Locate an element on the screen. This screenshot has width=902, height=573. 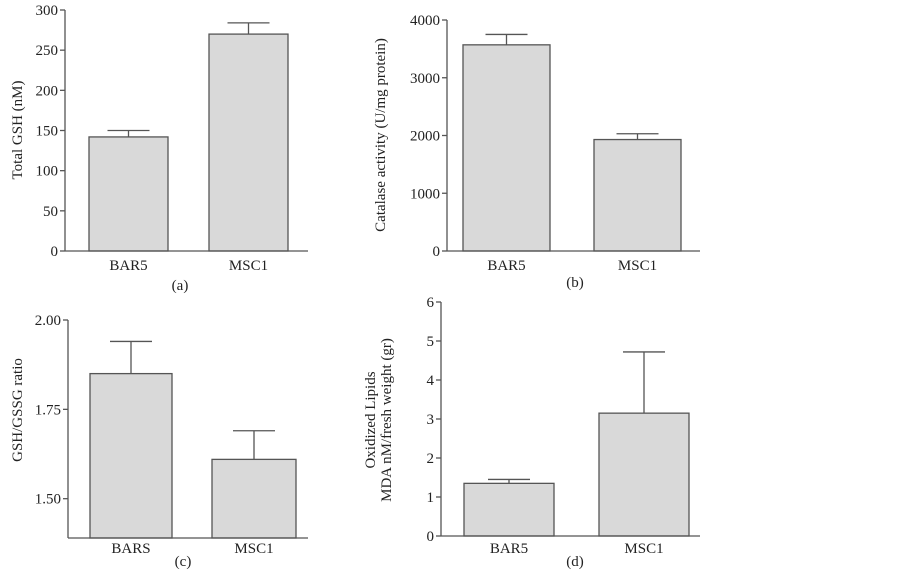
y-tick-label: 4 is located at coordinates (431, 381).